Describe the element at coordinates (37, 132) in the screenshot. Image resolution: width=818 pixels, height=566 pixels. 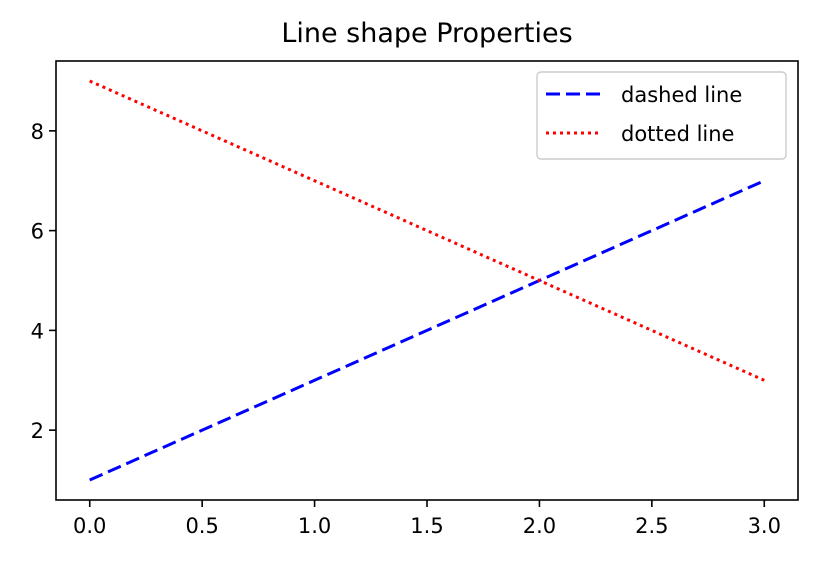
I see `y-tick-label: 8` at that location.